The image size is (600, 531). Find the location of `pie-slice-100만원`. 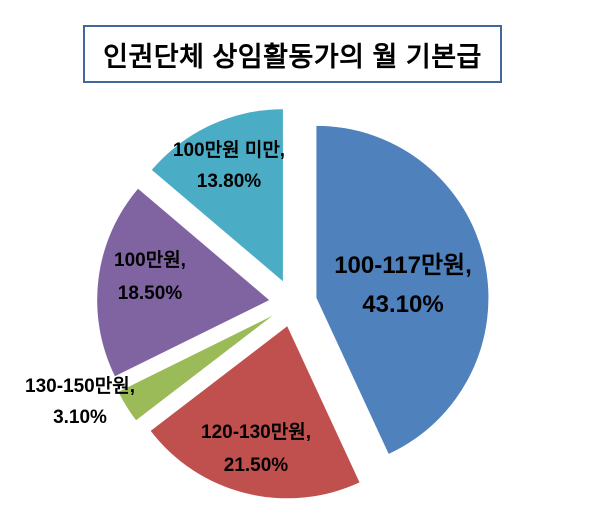

pie-slice-100만원 is located at coordinates (183, 282).